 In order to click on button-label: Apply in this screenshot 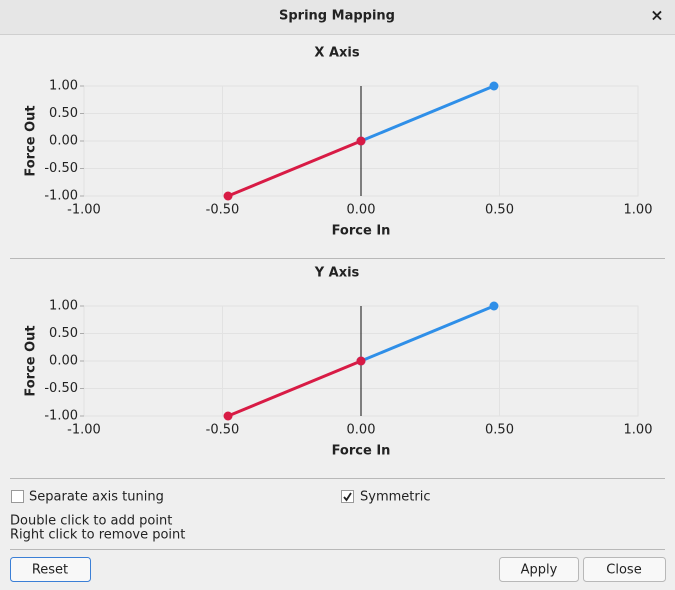, I will do `click(539, 570)`.